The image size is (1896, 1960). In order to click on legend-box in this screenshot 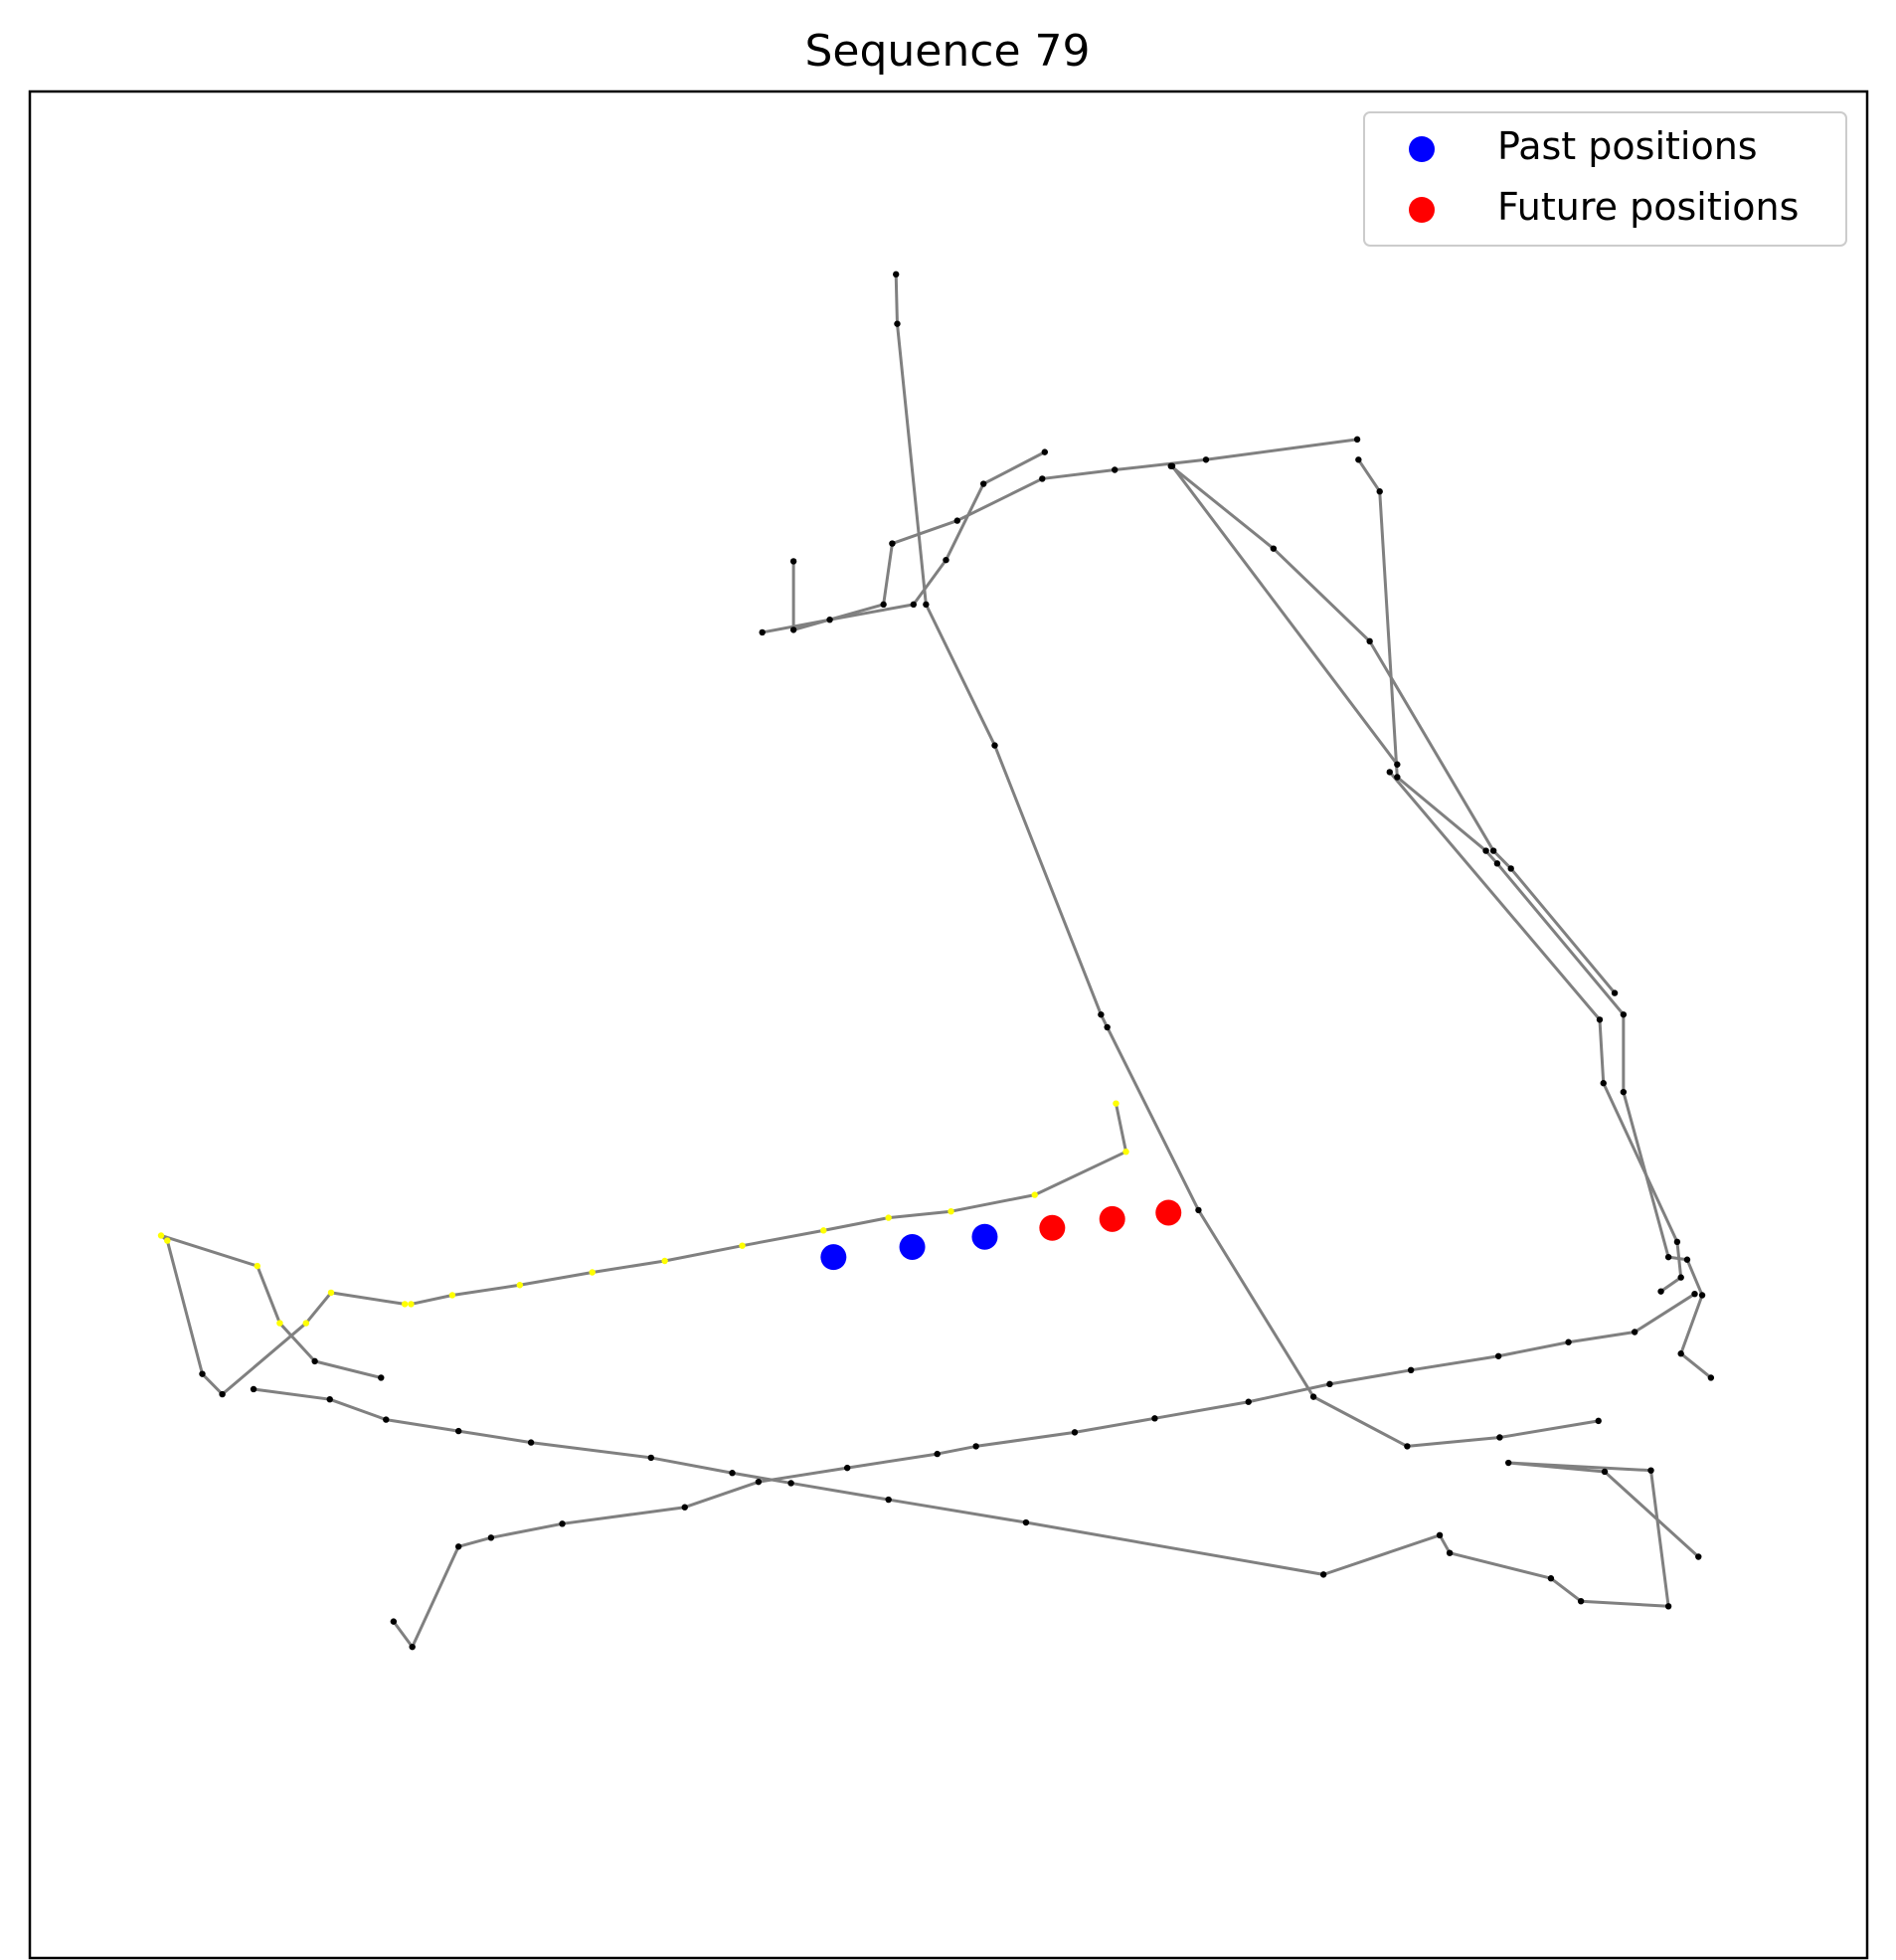, I will do `click(1605, 179)`.